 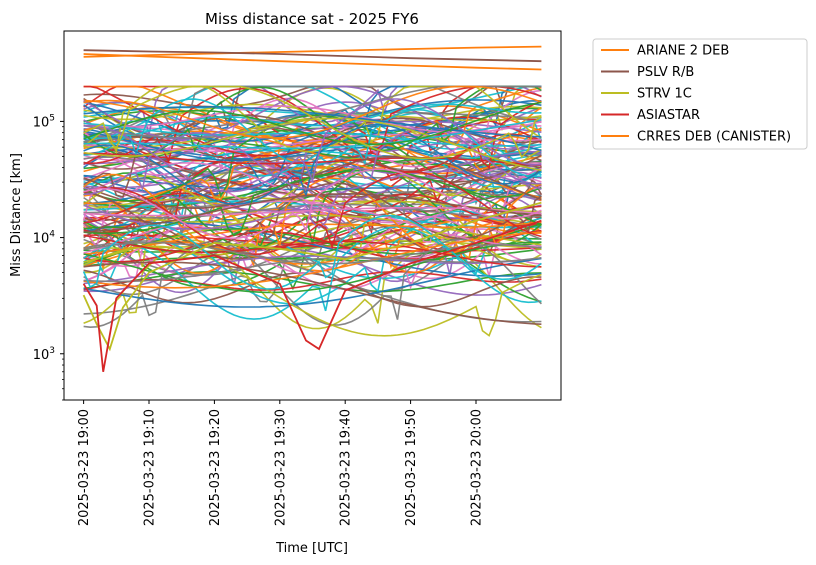 What do you see at coordinates (215, 467) in the screenshot?
I see `x-tick-label: 2025-03-23 19:20` at bounding box center [215, 467].